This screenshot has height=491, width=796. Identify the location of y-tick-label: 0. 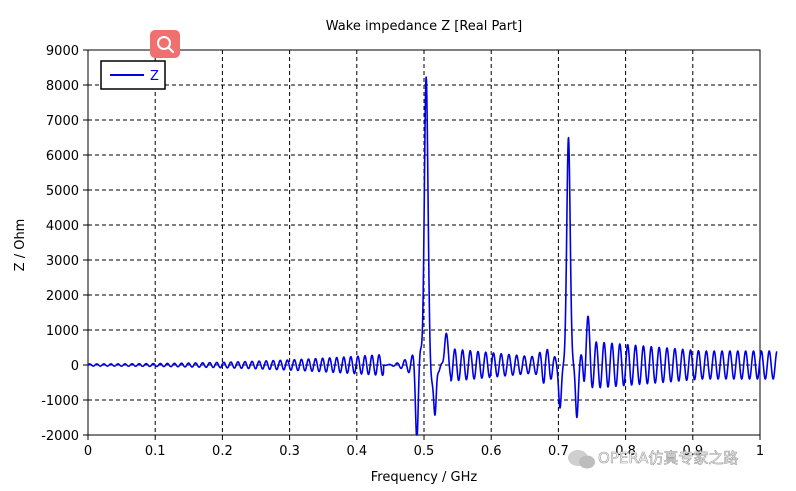
(75, 366).